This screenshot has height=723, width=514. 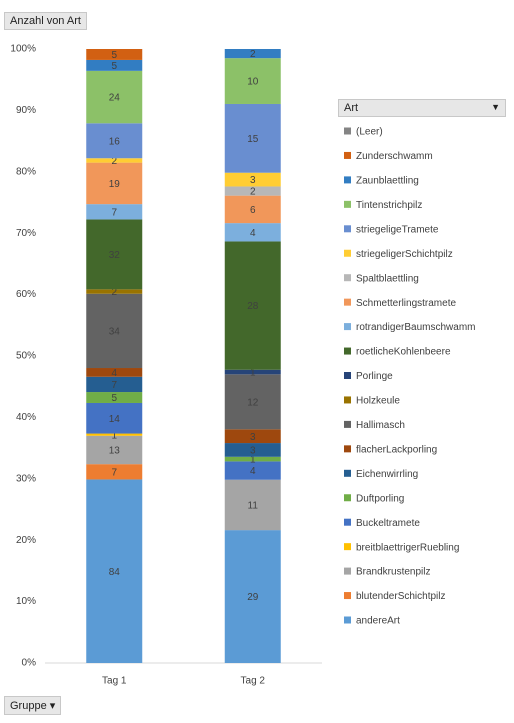 I want to click on y-tick-label: 10%, so click(x=26, y=601).